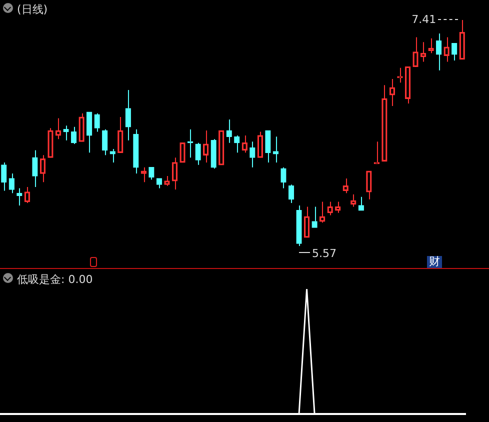 The height and width of the screenshot is (422, 489). Describe the element at coordinates (324, 253) in the screenshot. I see `text: 5.57` at that location.